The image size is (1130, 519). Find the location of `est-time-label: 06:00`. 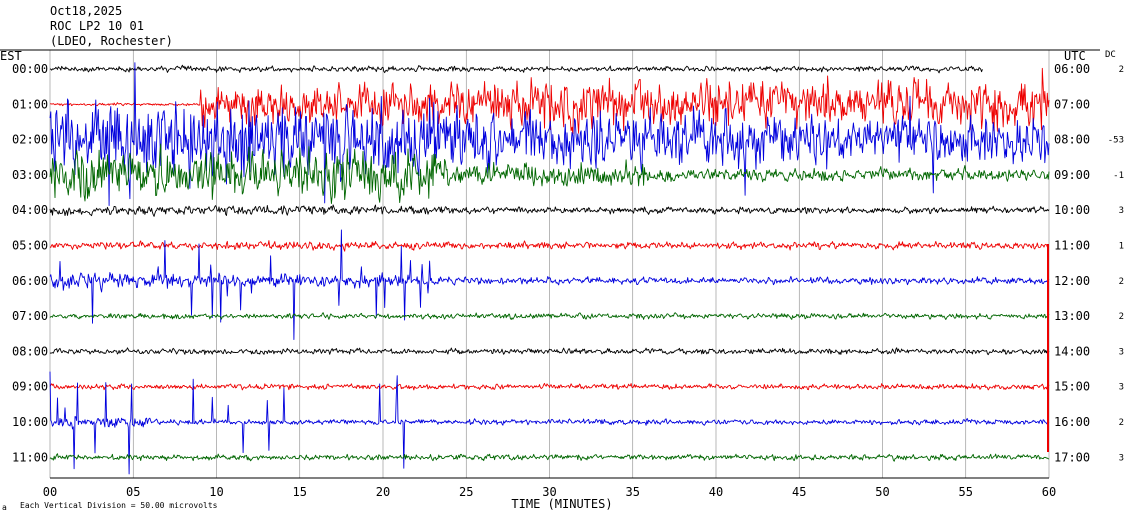

est-time-label: 06:00 is located at coordinates (30, 281).